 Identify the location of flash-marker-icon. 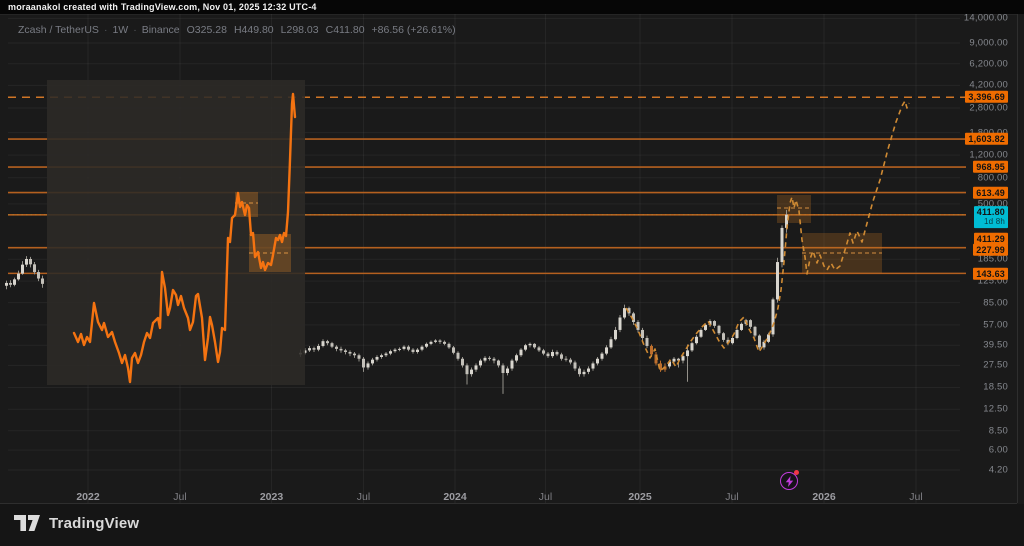
(789, 480).